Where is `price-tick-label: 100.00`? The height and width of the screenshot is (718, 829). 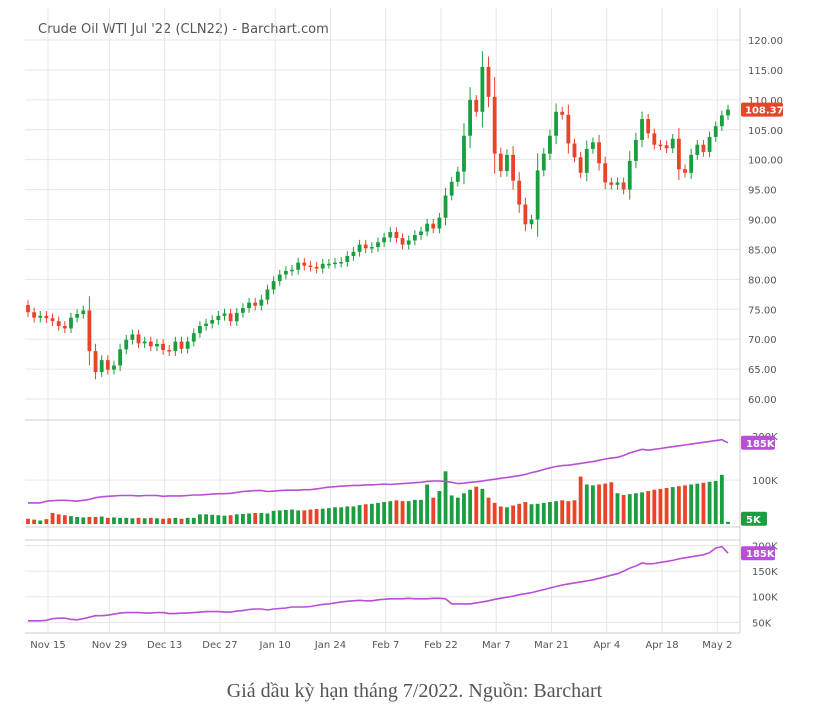
price-tick-label: 100.00 is located at coordinates (765, 161).